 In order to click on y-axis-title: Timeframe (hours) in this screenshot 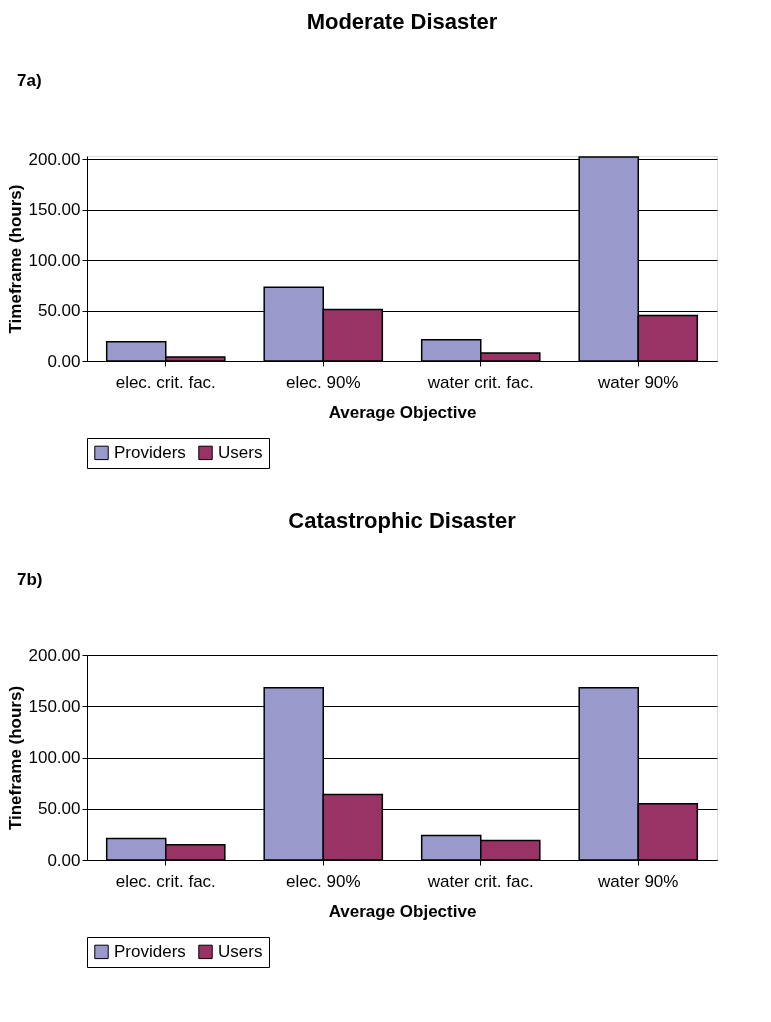, I will do `click(15, 259)`.